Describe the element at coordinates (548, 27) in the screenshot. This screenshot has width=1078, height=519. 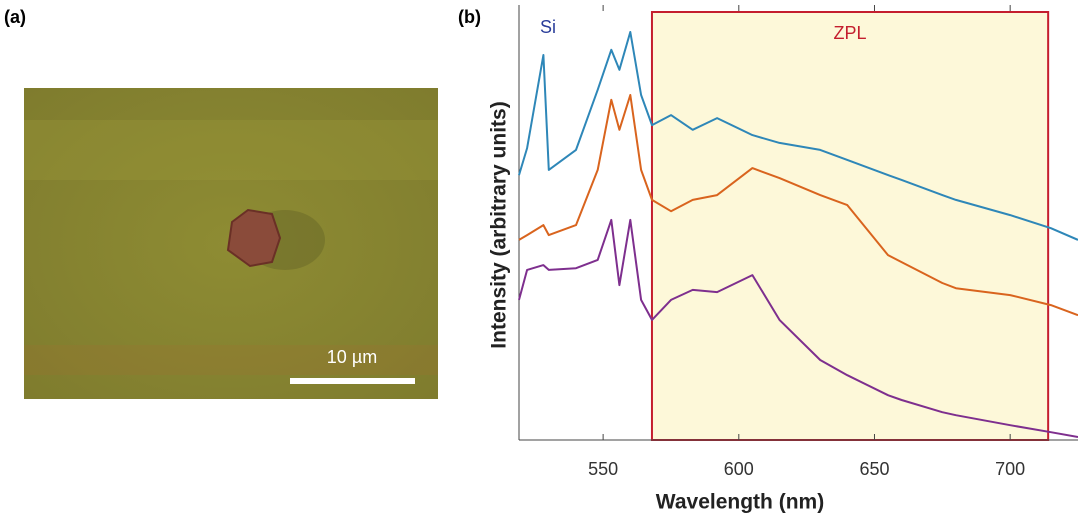
I see `si-label: Si` at that location.